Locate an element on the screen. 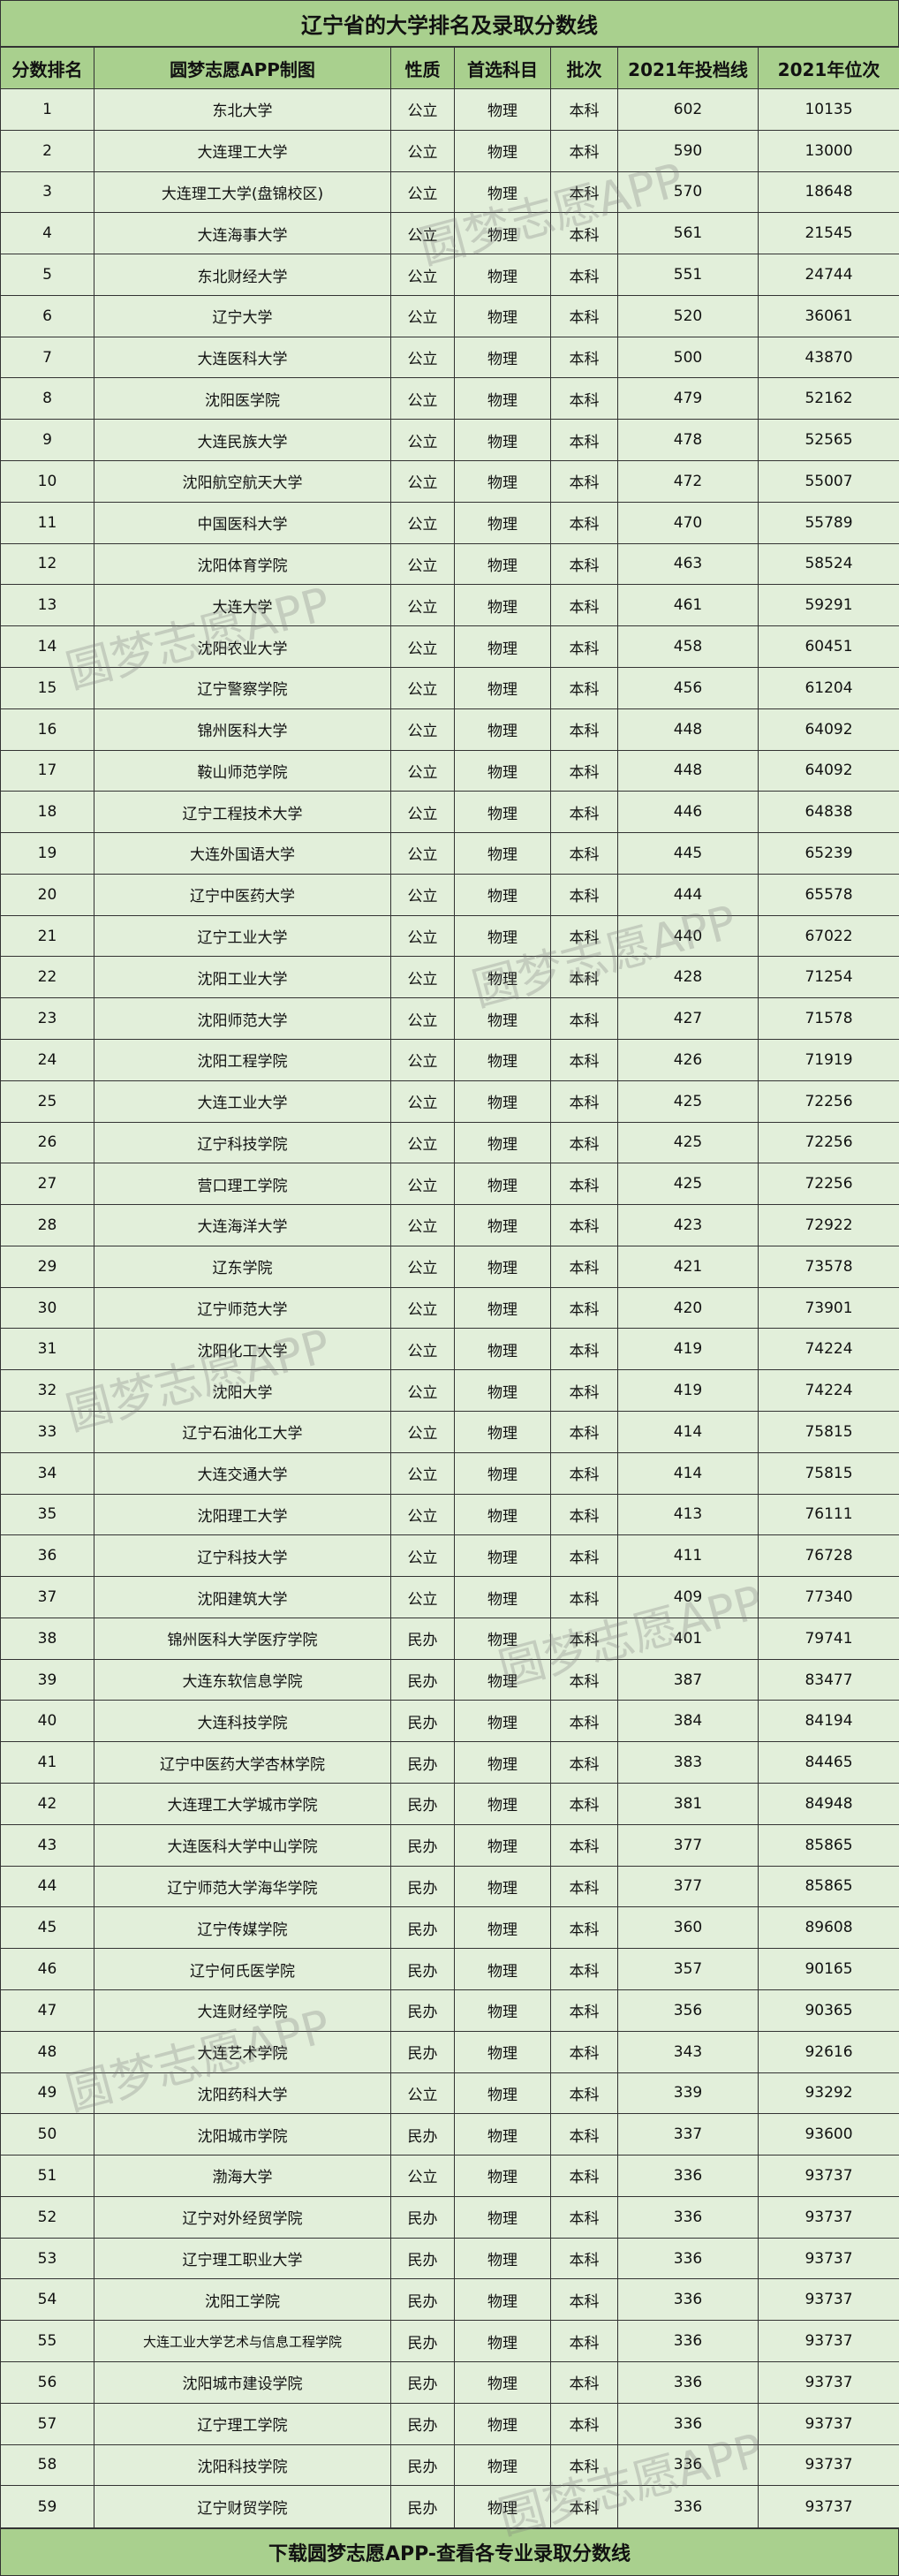 This screenshot has height=2576, width=899. cell-rank: 10 is located at coordinates (47, 482).